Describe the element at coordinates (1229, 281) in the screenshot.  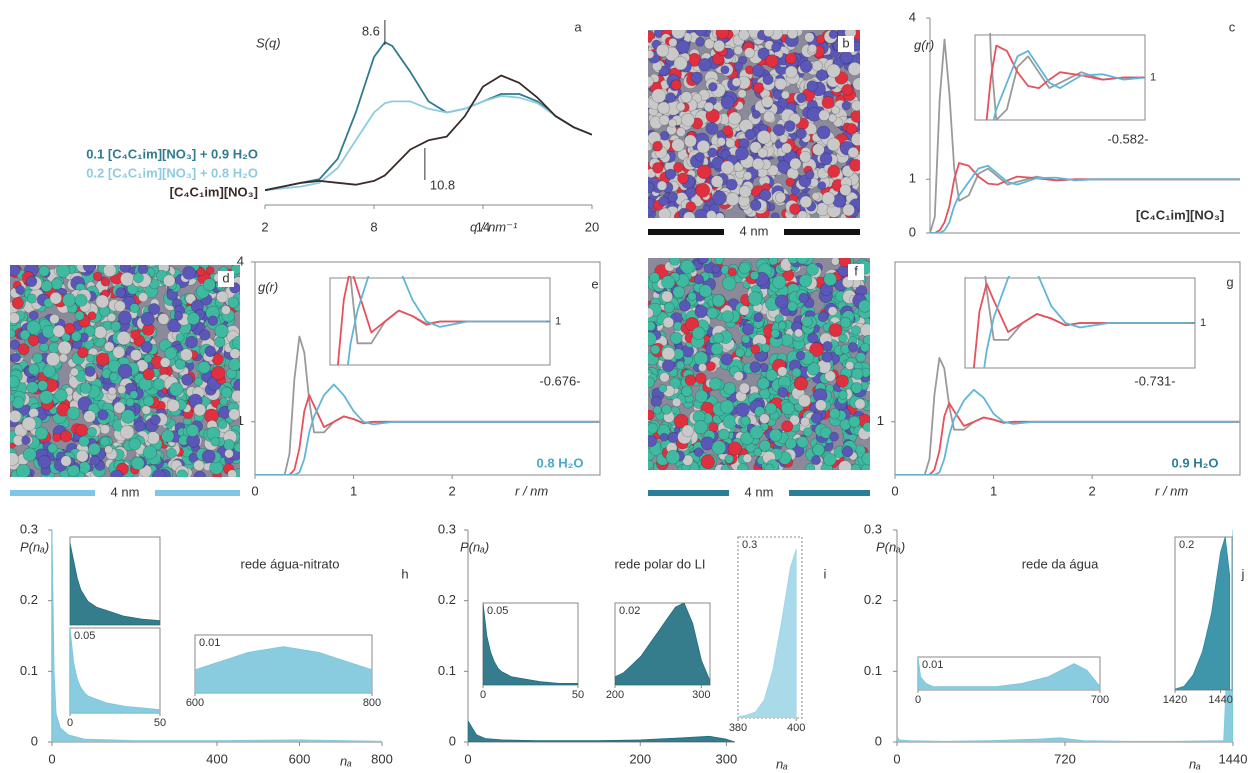
I see `panel-label: g` at that location.